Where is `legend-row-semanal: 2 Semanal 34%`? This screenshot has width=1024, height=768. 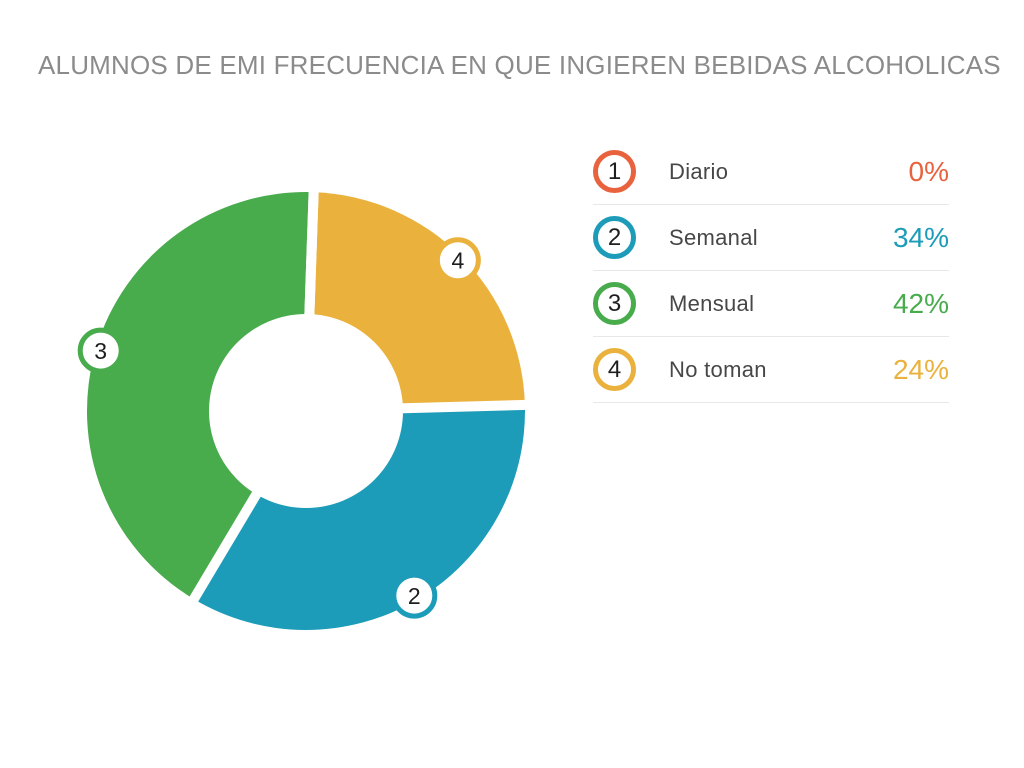 legend-row-semanal: 2 Semanal 34% is located at coordinates (771, 238).